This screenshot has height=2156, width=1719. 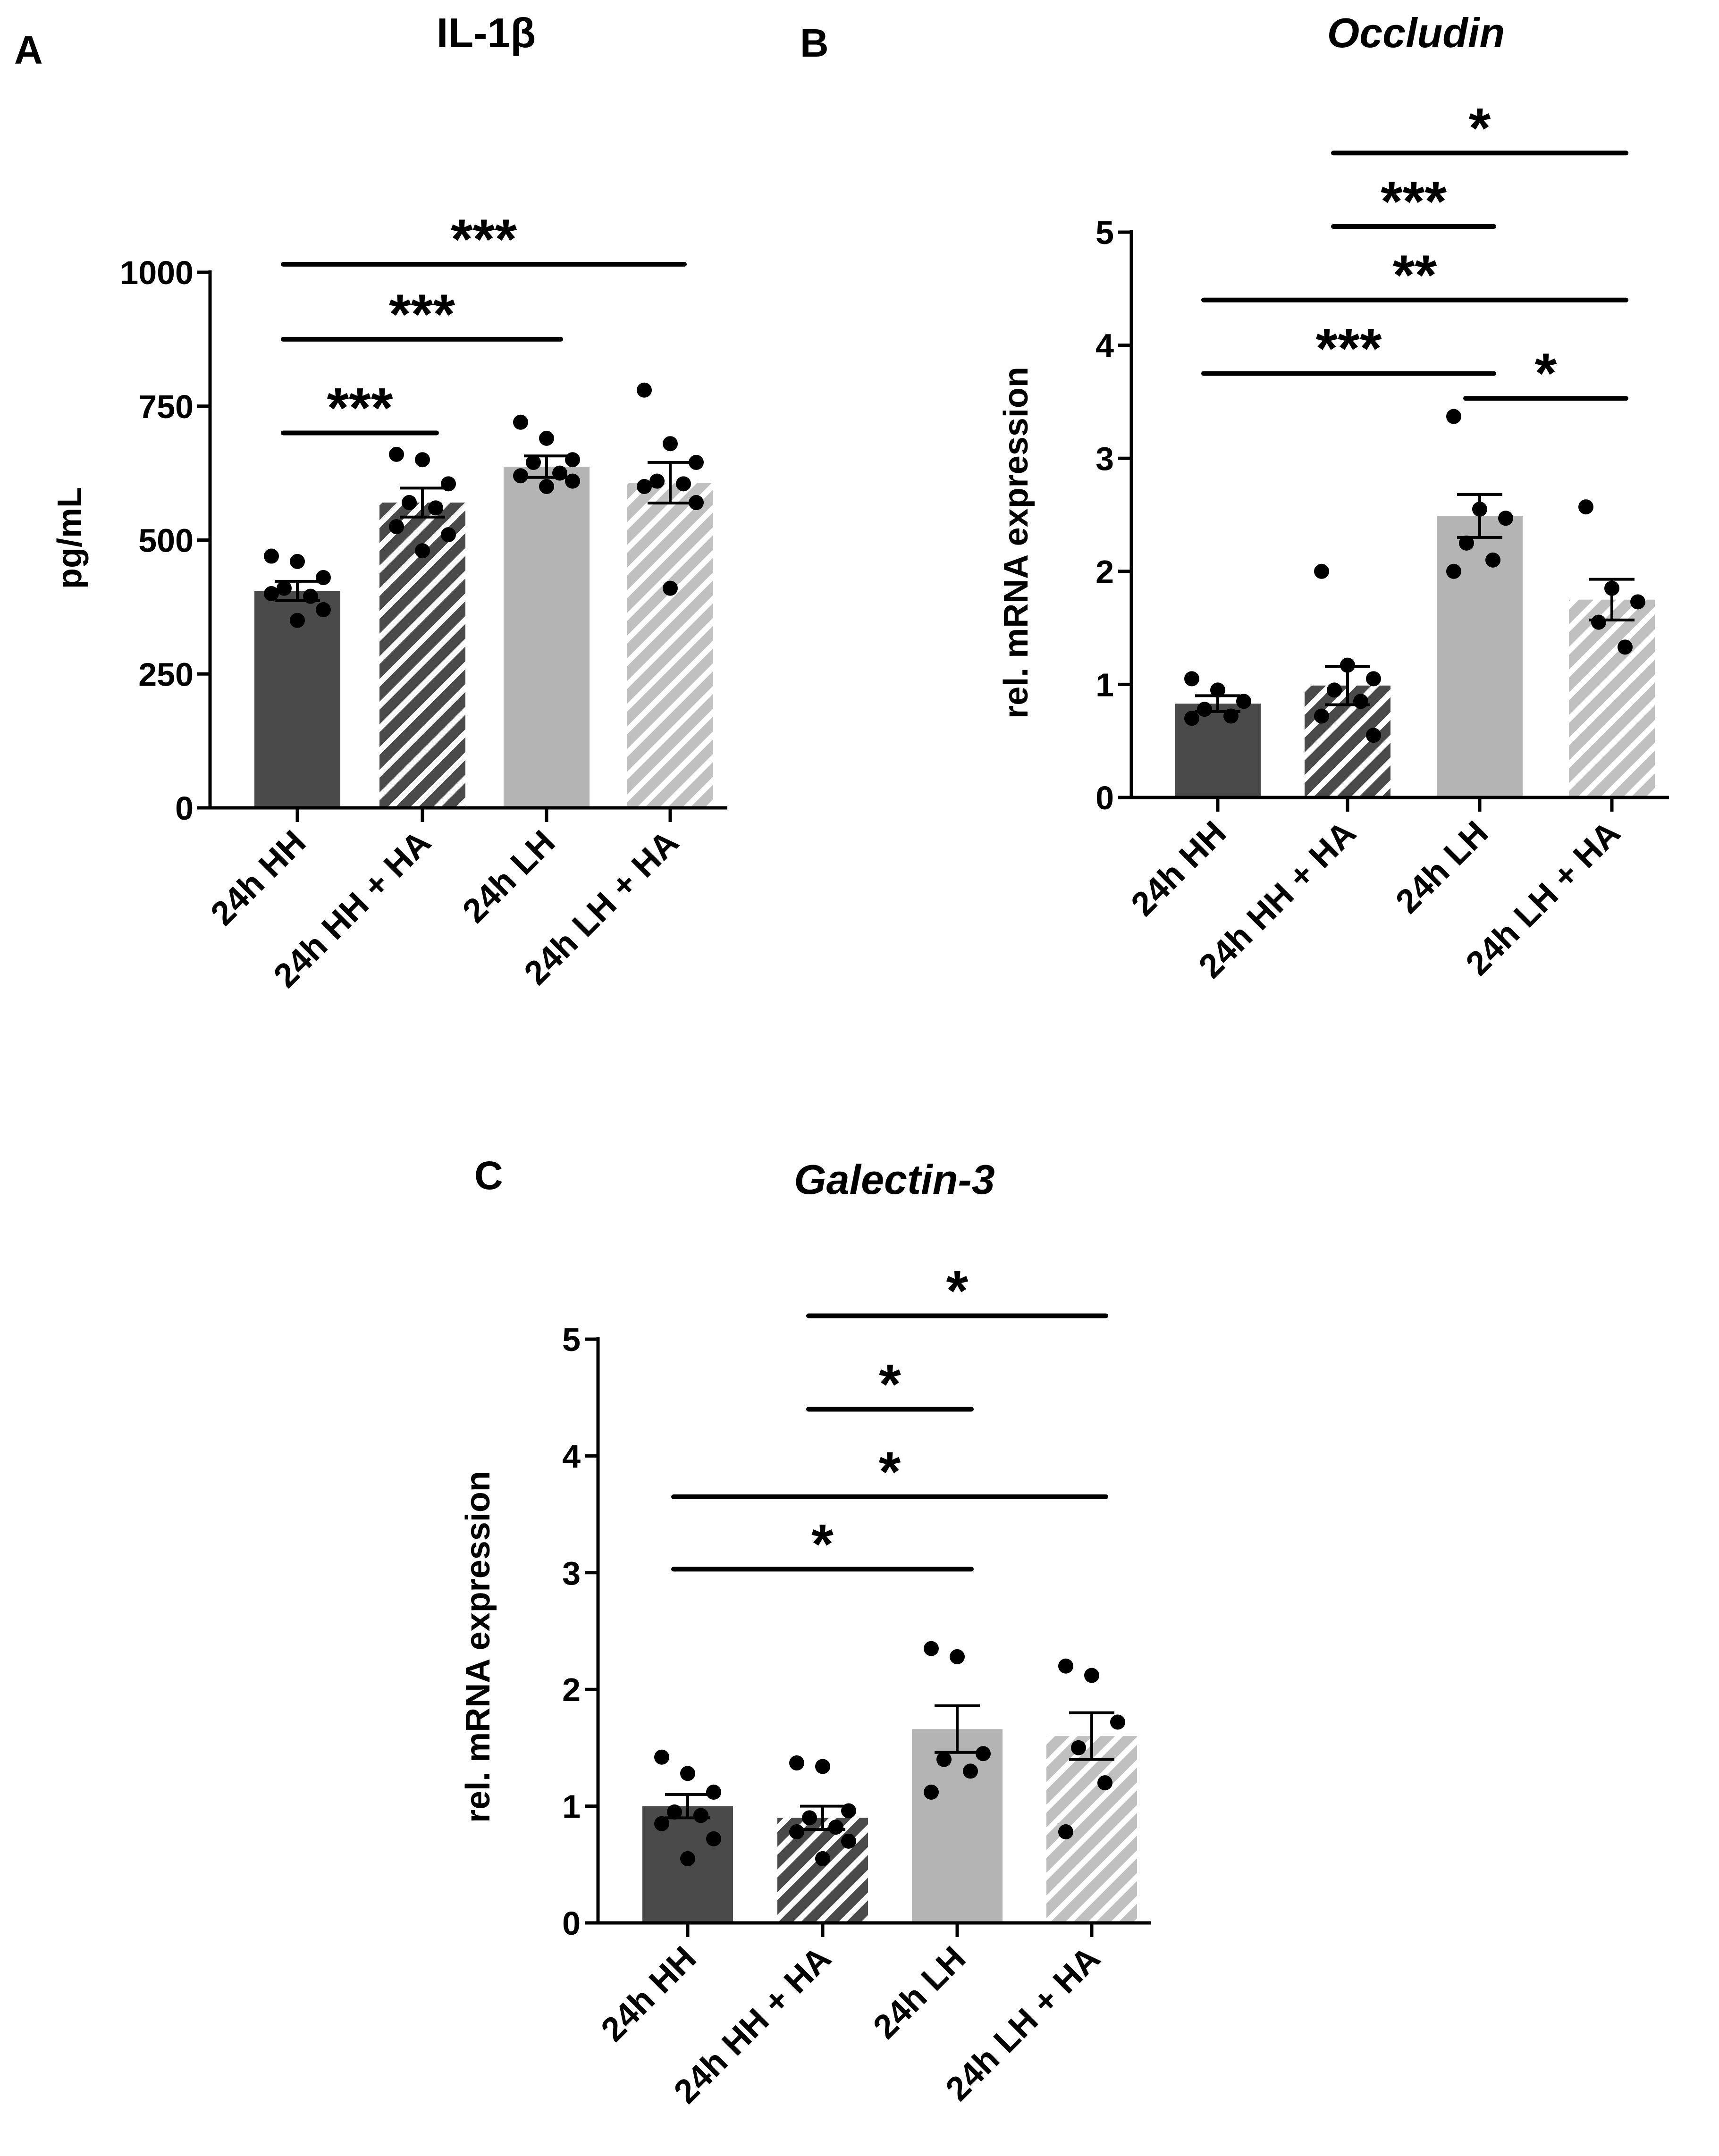 I want to click on y-tick-label: 500, so click(x=166, y=540).